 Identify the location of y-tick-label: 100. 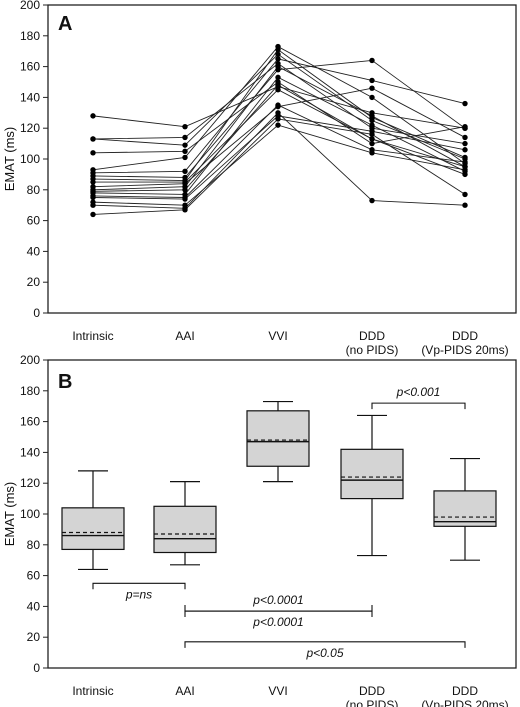
(30, 514).